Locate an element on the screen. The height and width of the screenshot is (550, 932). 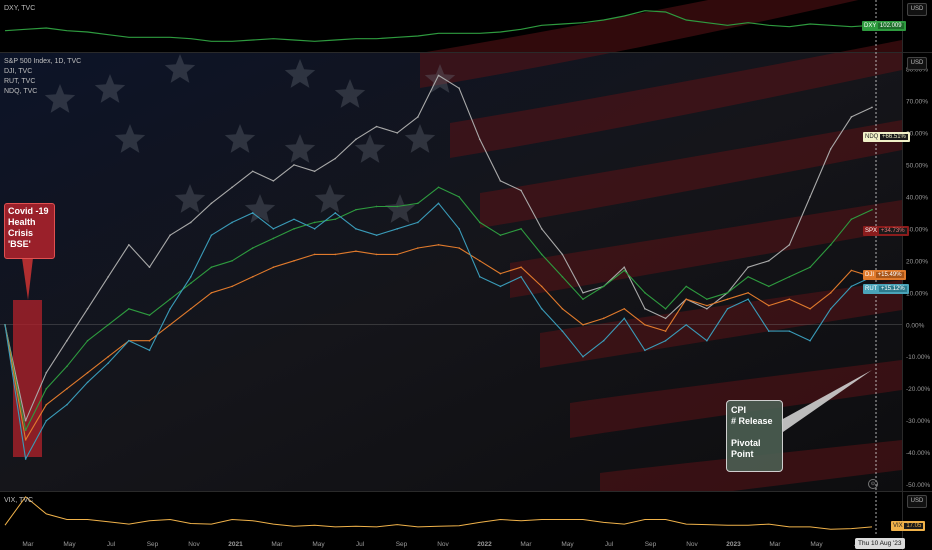
covid-annotation: Covid -19 Health Crisis 'BSE' is located at coordinates (29, 231).